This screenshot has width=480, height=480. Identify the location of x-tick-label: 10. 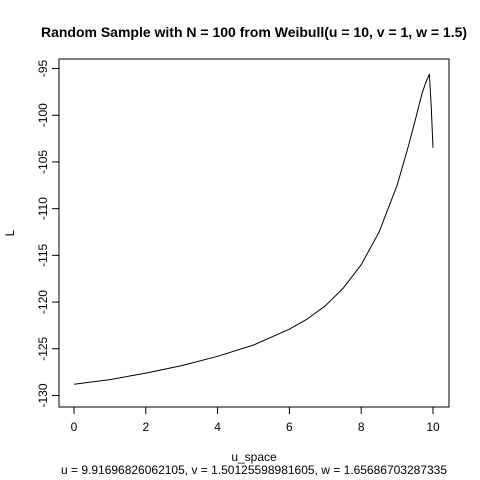
(433, 427).